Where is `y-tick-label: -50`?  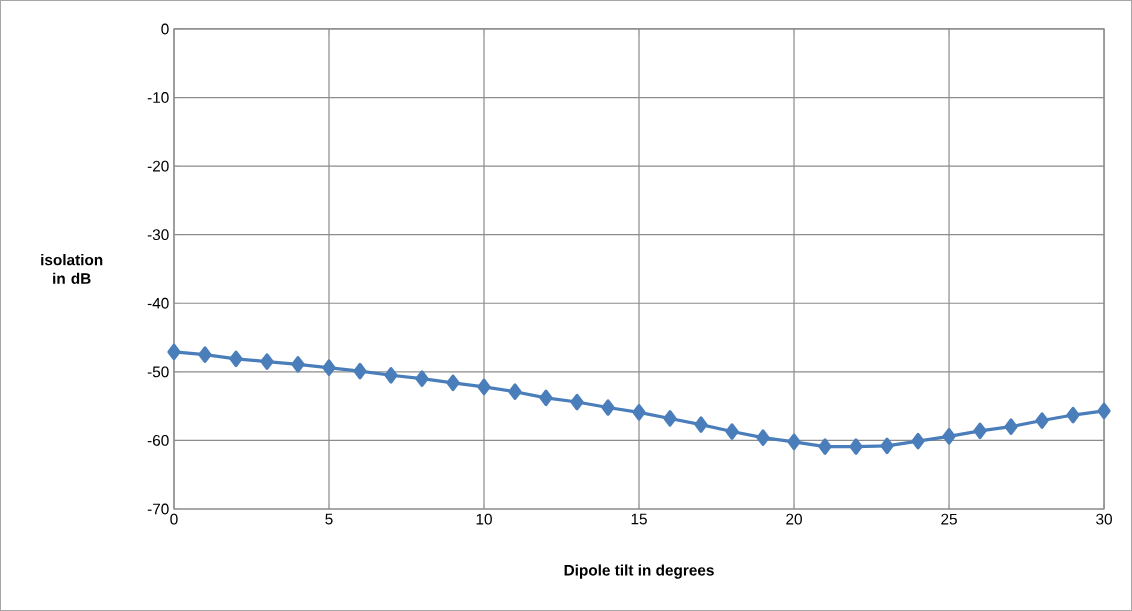 y-tick-label: -50 is located at coordinates (158, 372).